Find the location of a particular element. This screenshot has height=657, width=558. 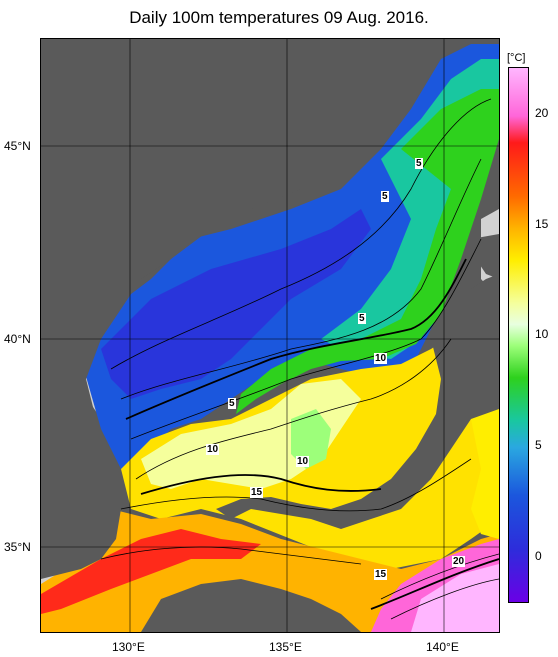

lat-label-45n: 45°N is located at coordinates (17, 146).